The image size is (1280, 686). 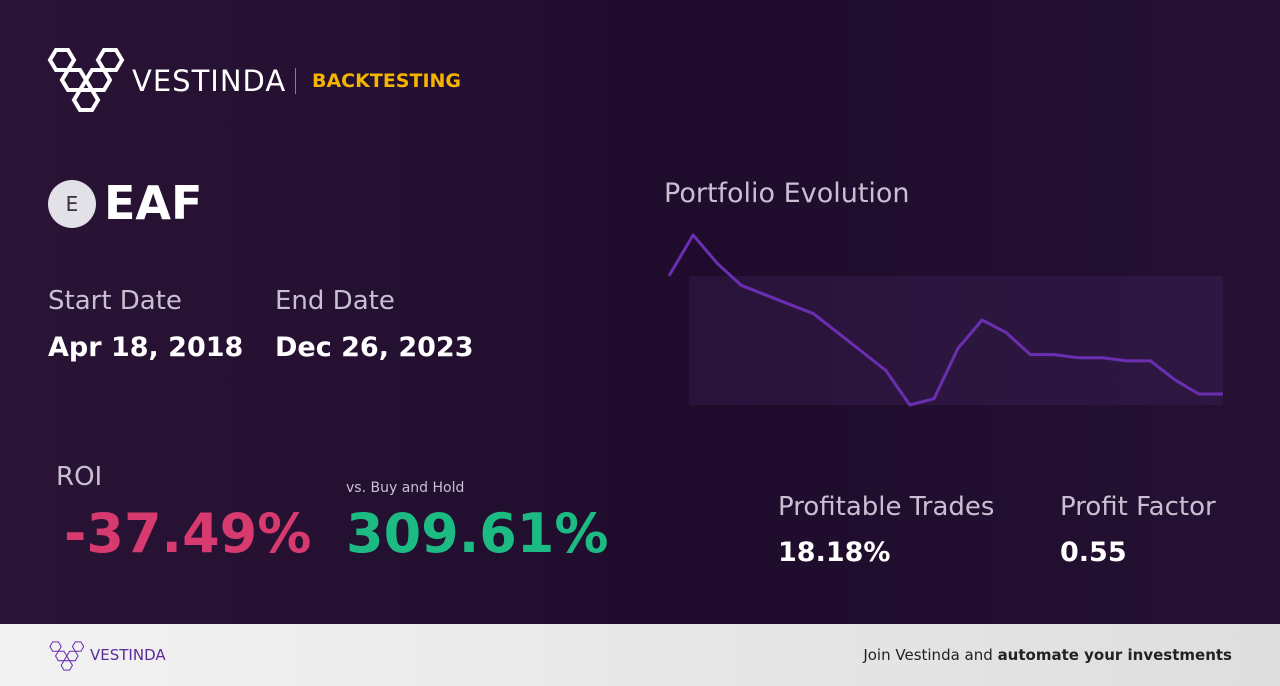 What do you see at coordinates (928, 655) in the screenshot?
I see `cta-plain: Join Vestinda and` at bounding box center [928, 655].